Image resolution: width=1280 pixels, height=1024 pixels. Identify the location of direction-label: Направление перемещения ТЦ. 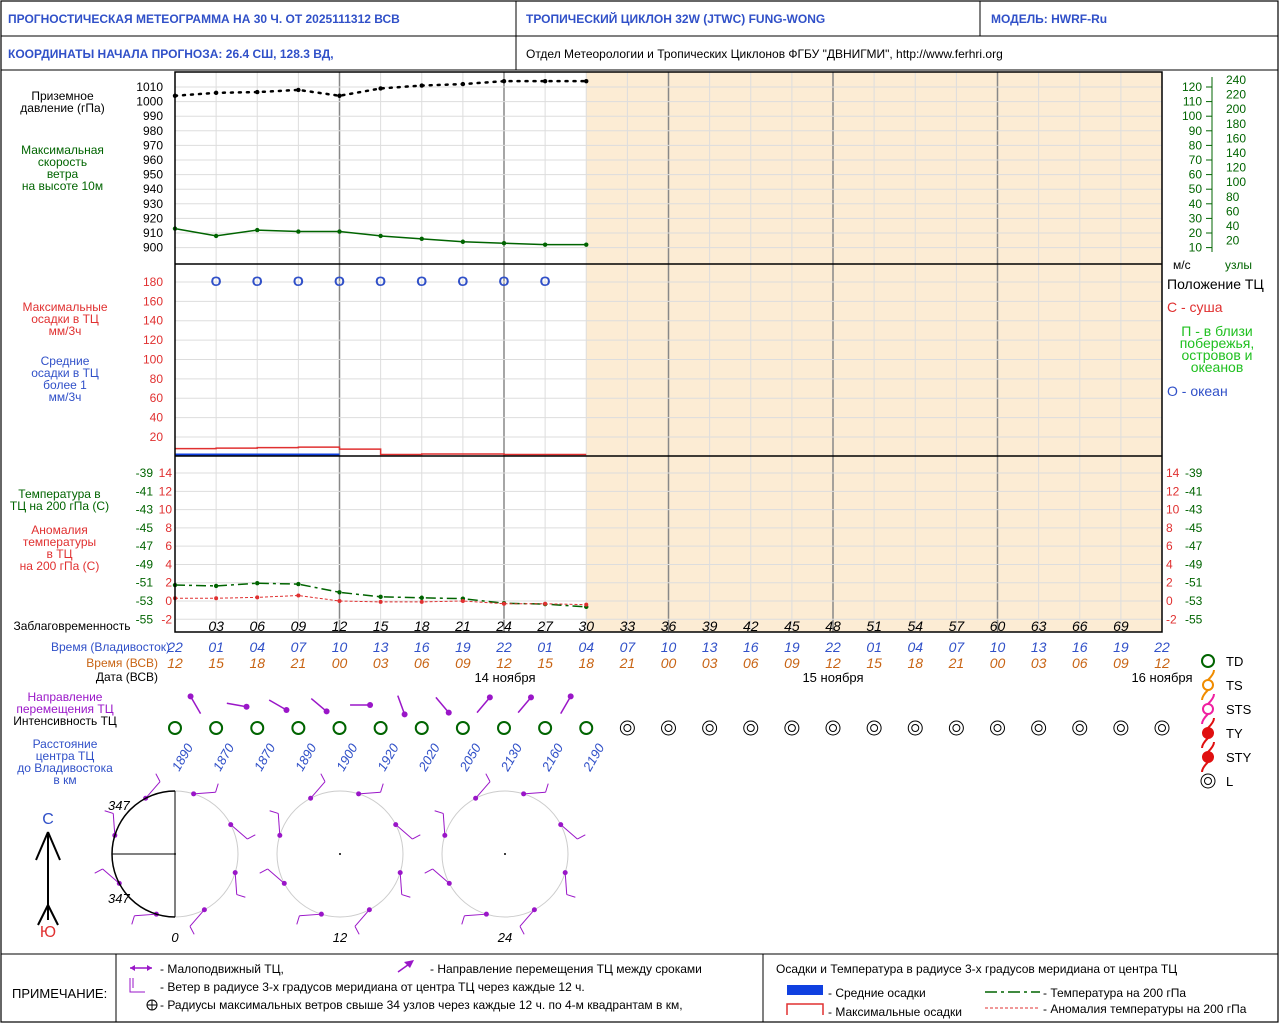
(65, 703).